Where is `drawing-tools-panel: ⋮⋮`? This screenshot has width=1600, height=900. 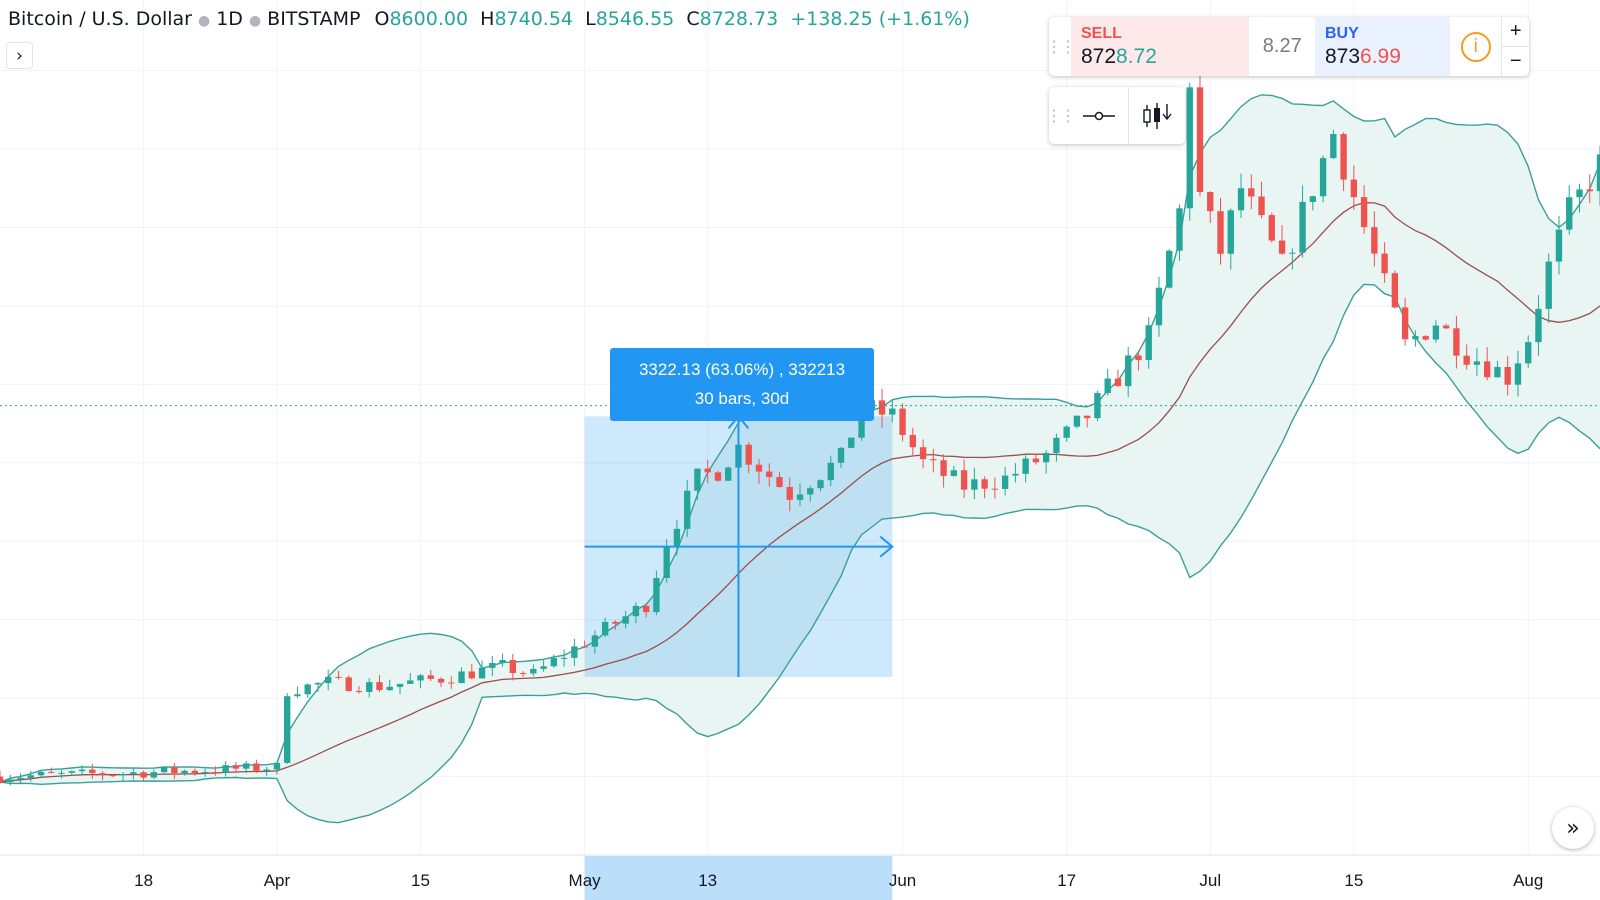 drawing-tools-panel: ⋮⋮ is located at coordinates (1116, 115).